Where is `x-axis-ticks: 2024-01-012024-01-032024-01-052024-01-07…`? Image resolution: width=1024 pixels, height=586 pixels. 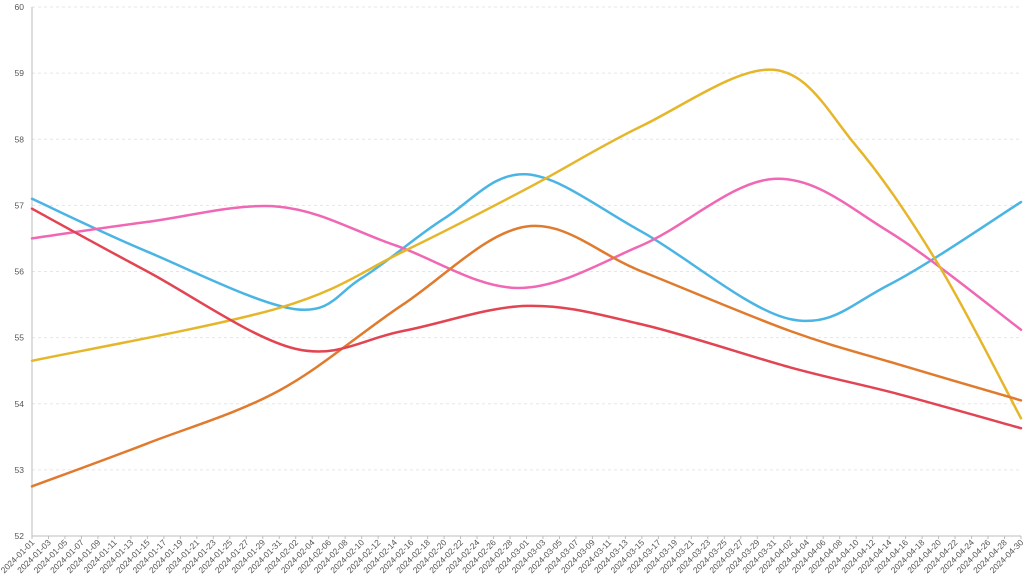
x-axis-ticks: 2024-01-012024-01-032024-01-052024-01-07… is located at coordinates (512, 556).